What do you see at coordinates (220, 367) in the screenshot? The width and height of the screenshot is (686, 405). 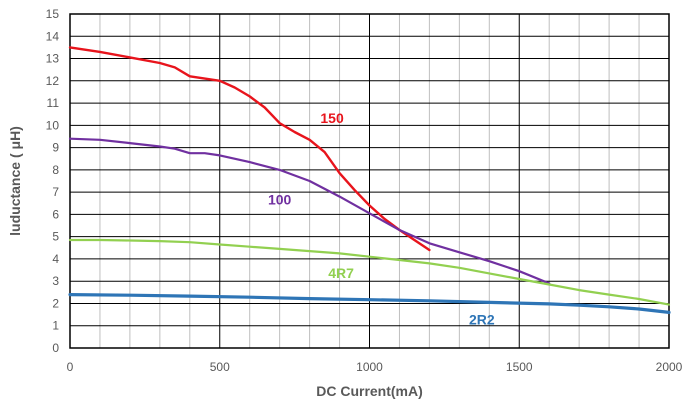 I see `x-tick-label: 500` at bounding box center [220, 367].